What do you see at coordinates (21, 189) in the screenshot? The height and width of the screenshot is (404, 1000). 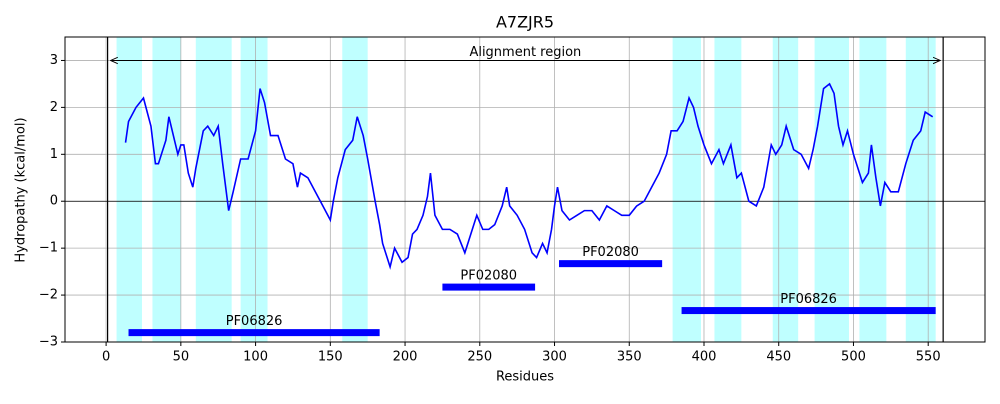 I see `y-axis-label: Hydropathy (kcal/mol)` at bounding box center [21, 189].